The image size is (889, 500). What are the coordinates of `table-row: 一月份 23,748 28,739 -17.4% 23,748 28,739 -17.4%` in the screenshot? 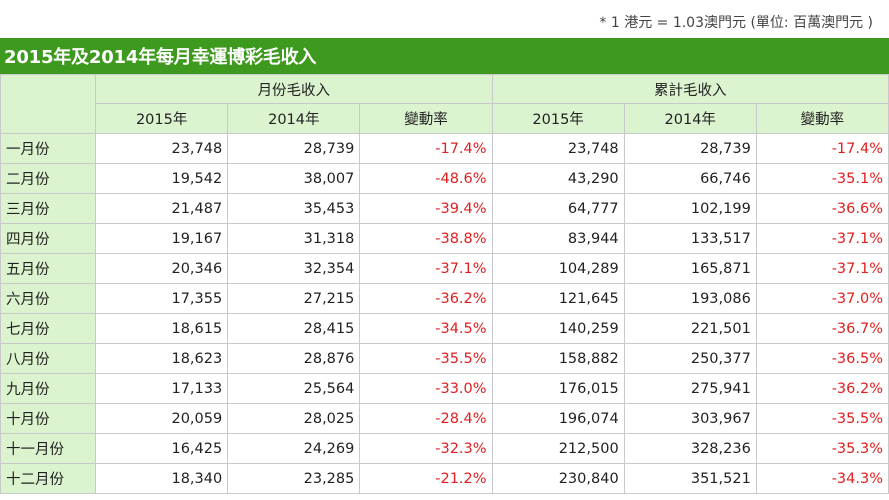 It's located at (444, 148).